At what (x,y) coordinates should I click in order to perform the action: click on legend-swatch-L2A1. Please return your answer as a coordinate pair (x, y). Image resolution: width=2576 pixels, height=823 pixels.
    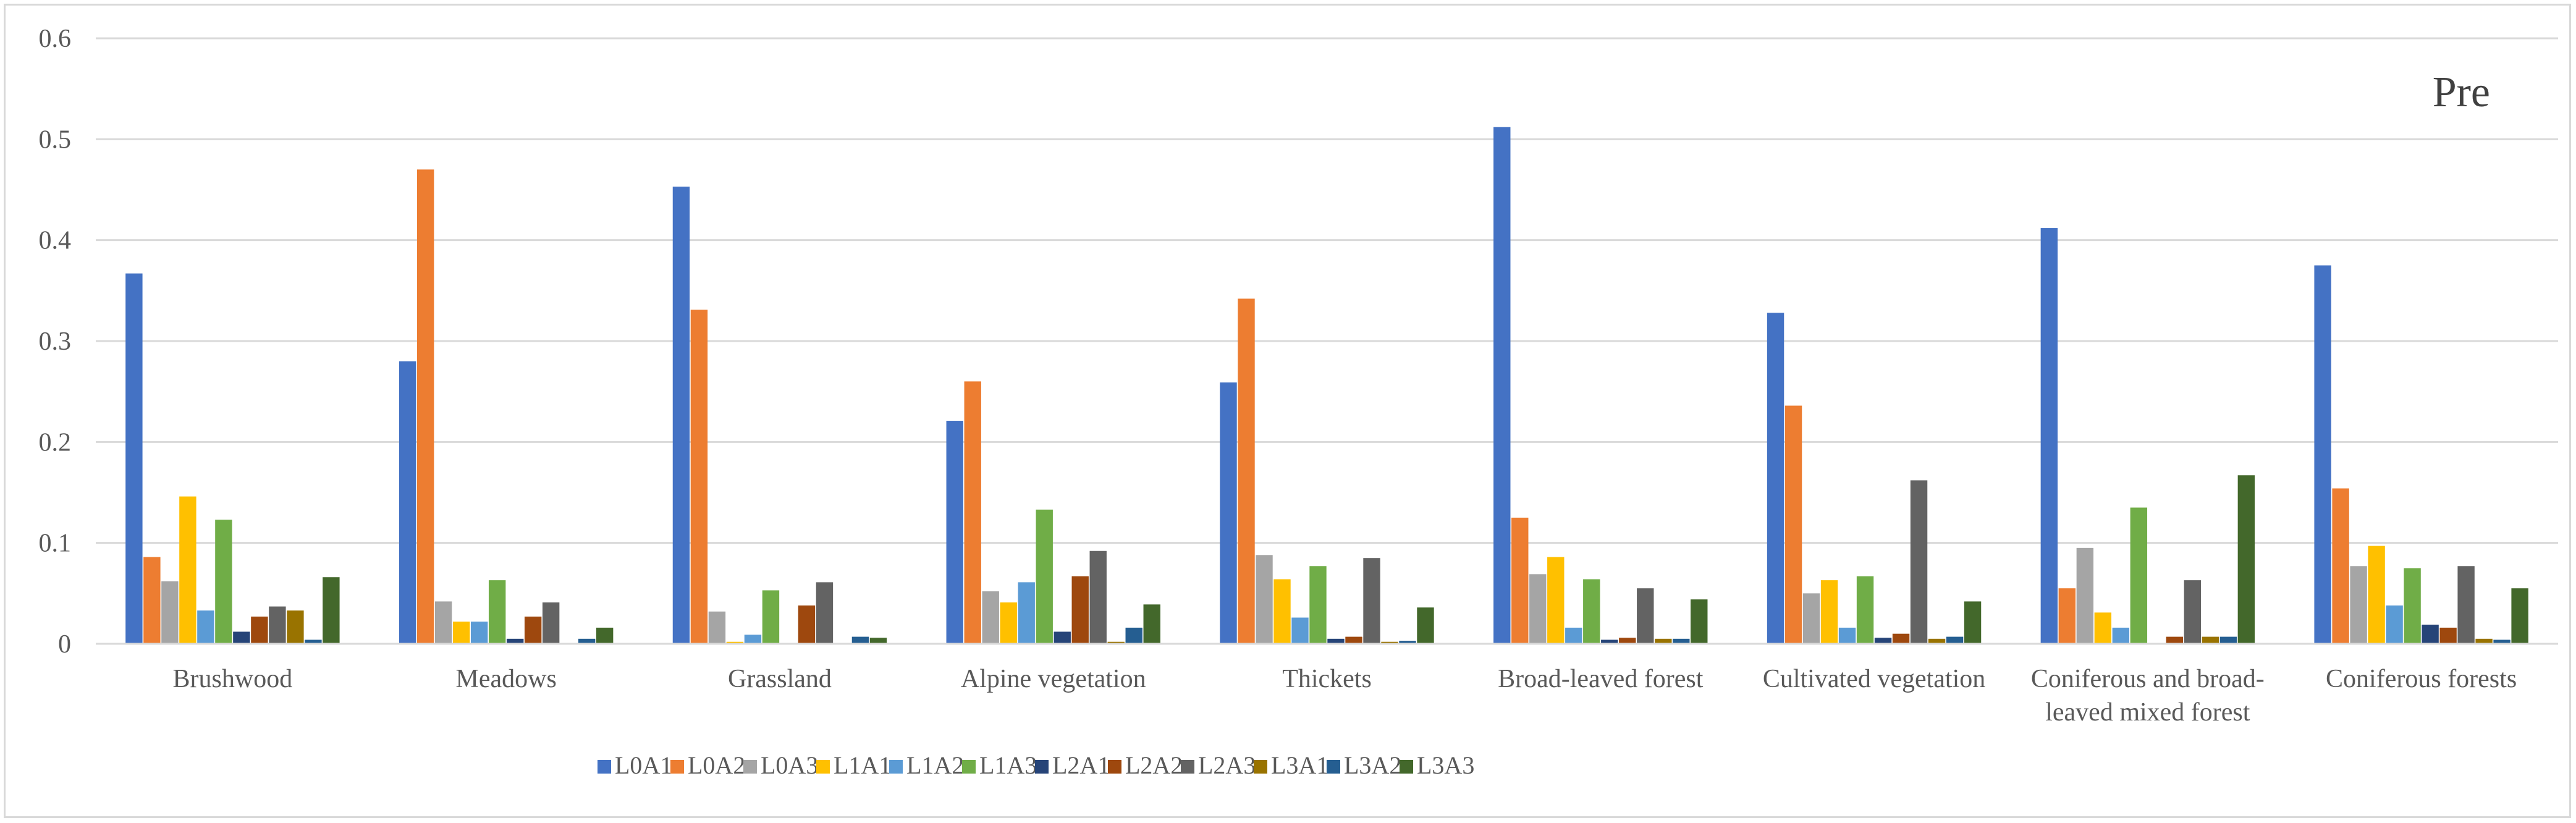
    Looking at the image, I should click on (1042, 767).